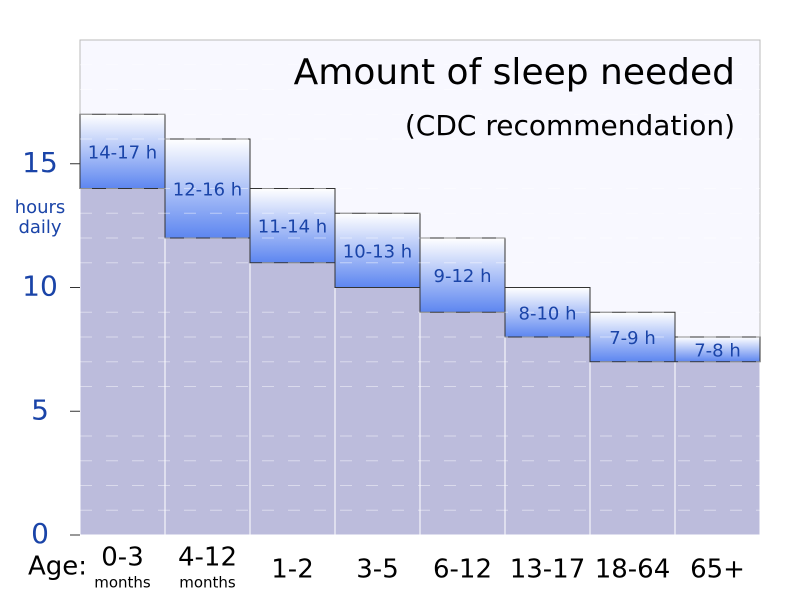 The width and height of the screenshot is (800, 600). I want to click on y-tick-label: 5, so click(40, 409).